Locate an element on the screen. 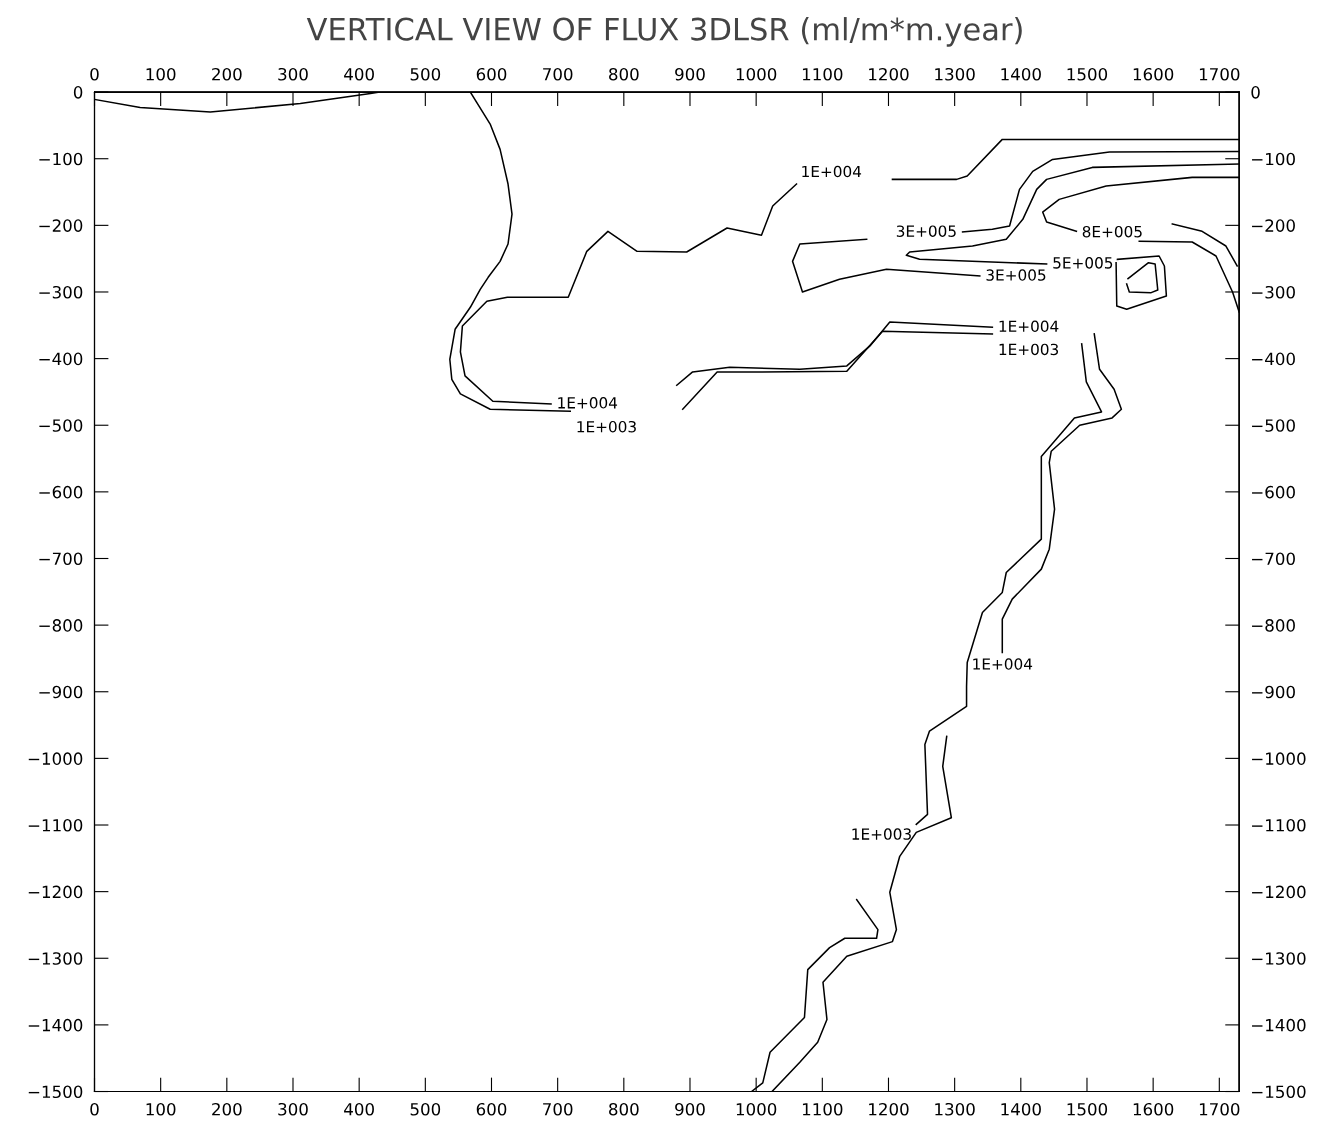  y2-tick-label: −200 is located at coordinates (1273, 225).